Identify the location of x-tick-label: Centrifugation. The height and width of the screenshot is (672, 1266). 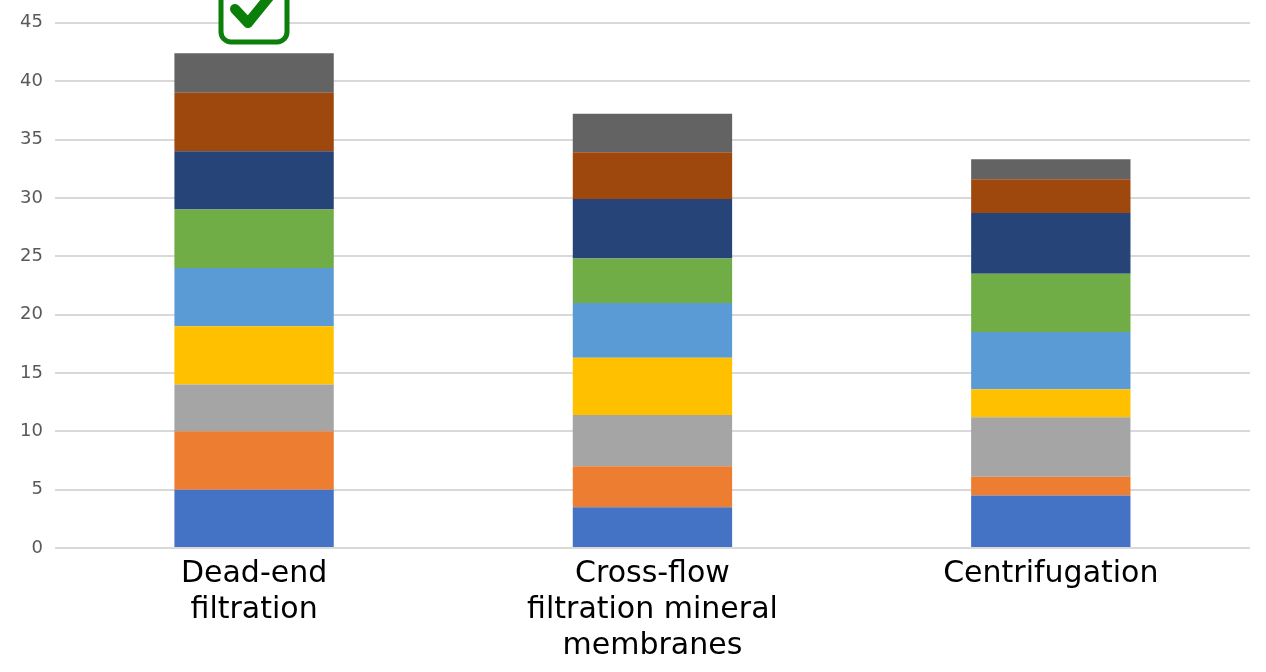
(1051, 571).